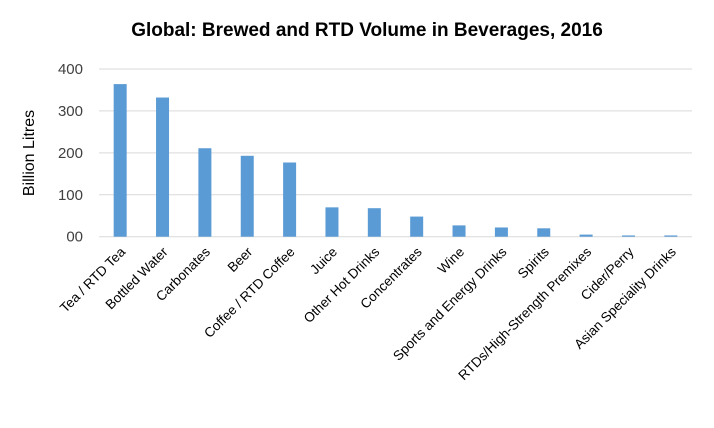 The height and width of the screenshot is (428, 714). I want to click on y-tick-label: 400, so click(70, 69).